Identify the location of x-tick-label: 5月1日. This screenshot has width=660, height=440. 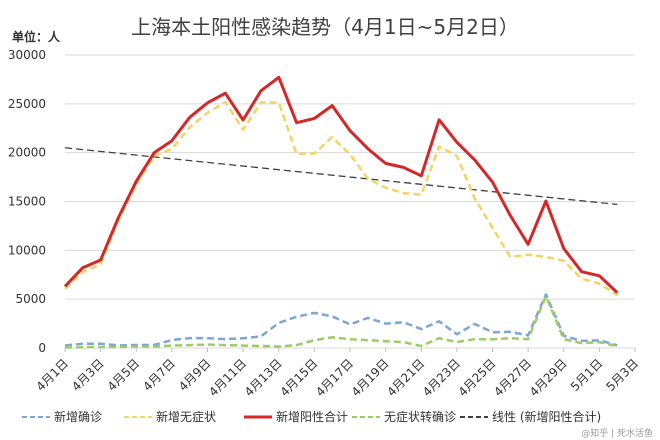
(587, 375).